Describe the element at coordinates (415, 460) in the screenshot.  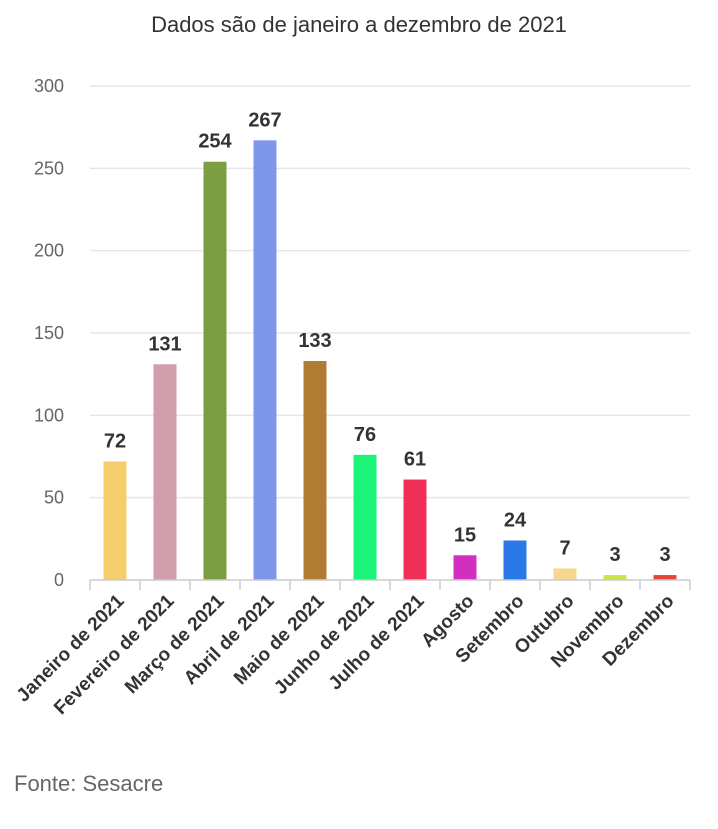
I see `bar-value-label: 61` at that location.